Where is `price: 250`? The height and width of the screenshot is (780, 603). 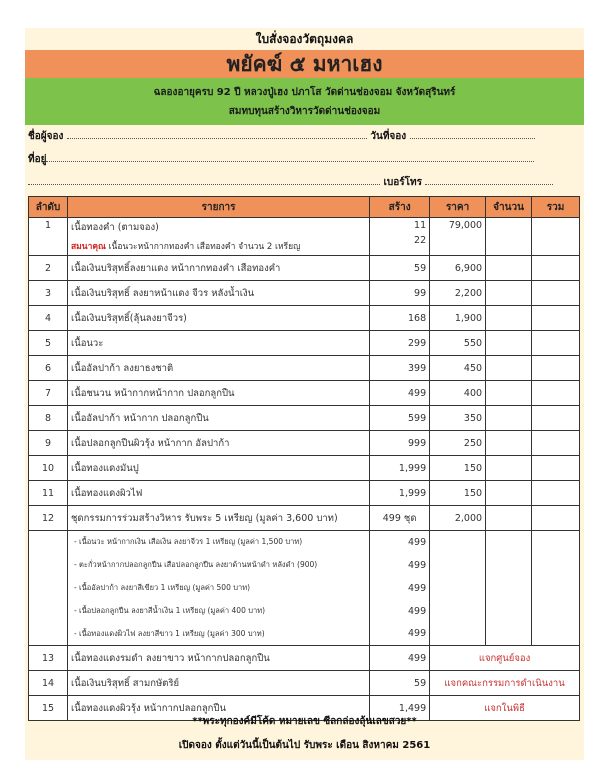 price: 250 is located at coordinates (458, 443).